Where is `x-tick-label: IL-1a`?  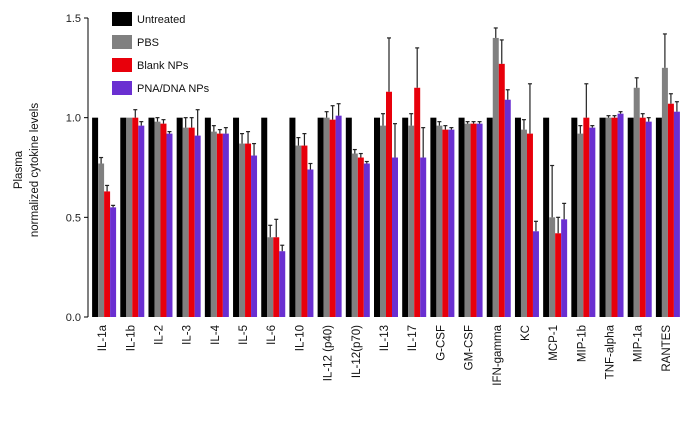
x-tick-label: IL-1a is located at coordinates (103, 337).